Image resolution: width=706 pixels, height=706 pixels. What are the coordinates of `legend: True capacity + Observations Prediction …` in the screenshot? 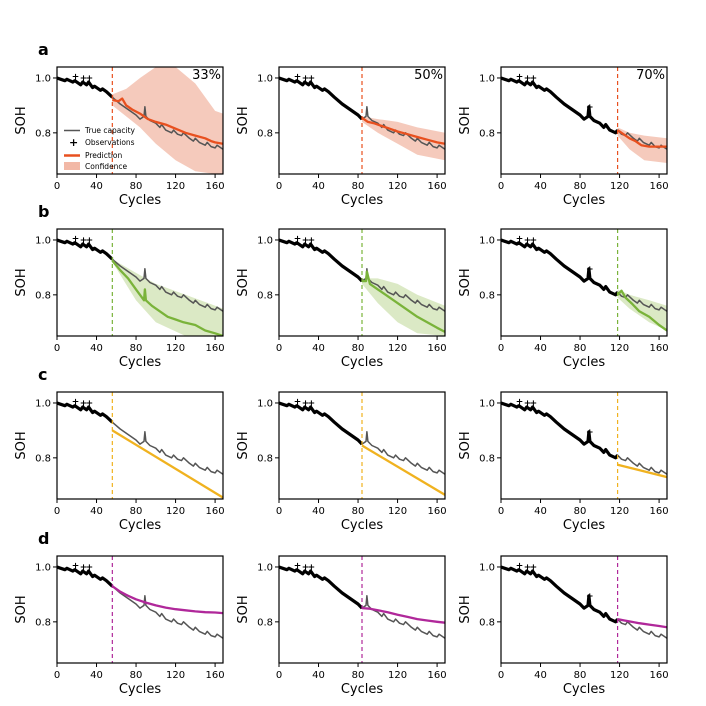 It's located at (100, 148).